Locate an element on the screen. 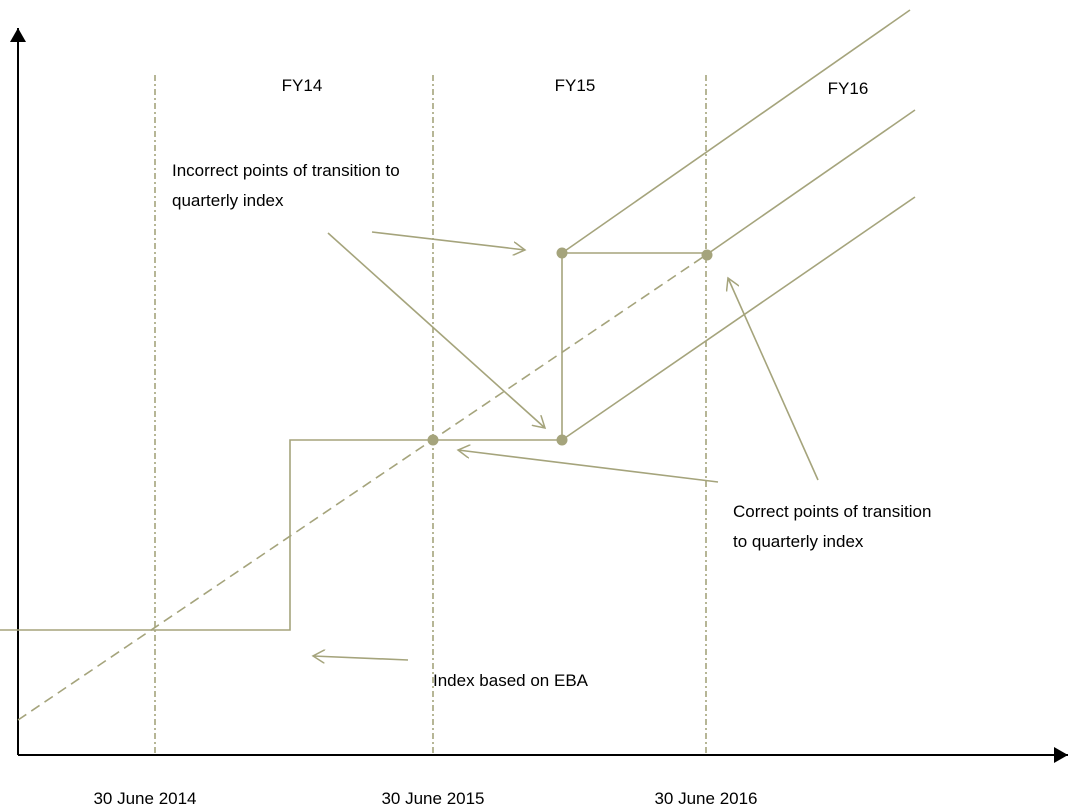 This screenshot has width=1071, height=807. annotation: Incorrect points of transition to is located at coordinates (286, 170).